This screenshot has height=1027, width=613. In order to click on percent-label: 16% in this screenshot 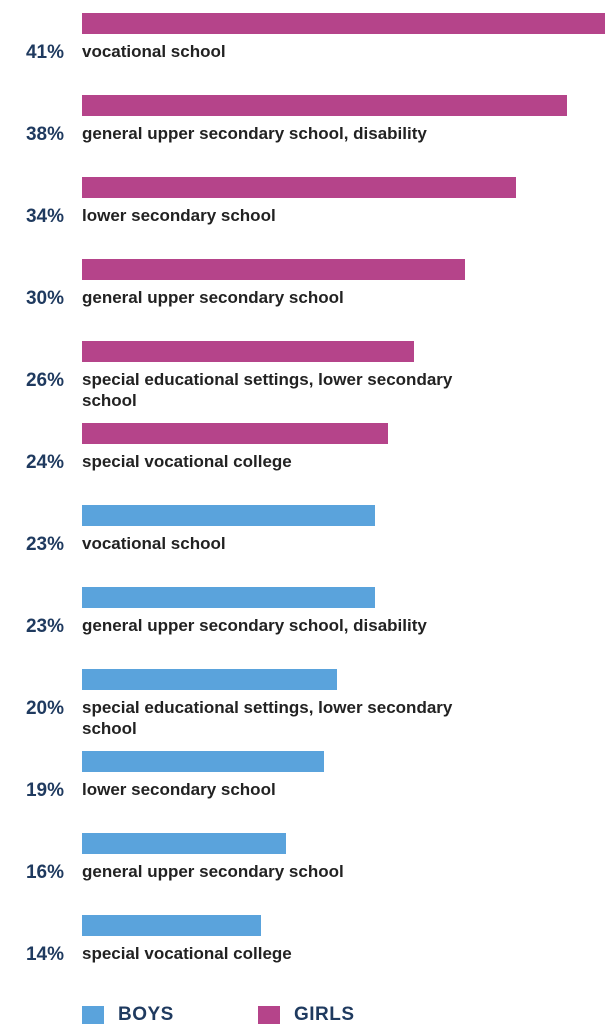, I will do `click(44, 872)`.